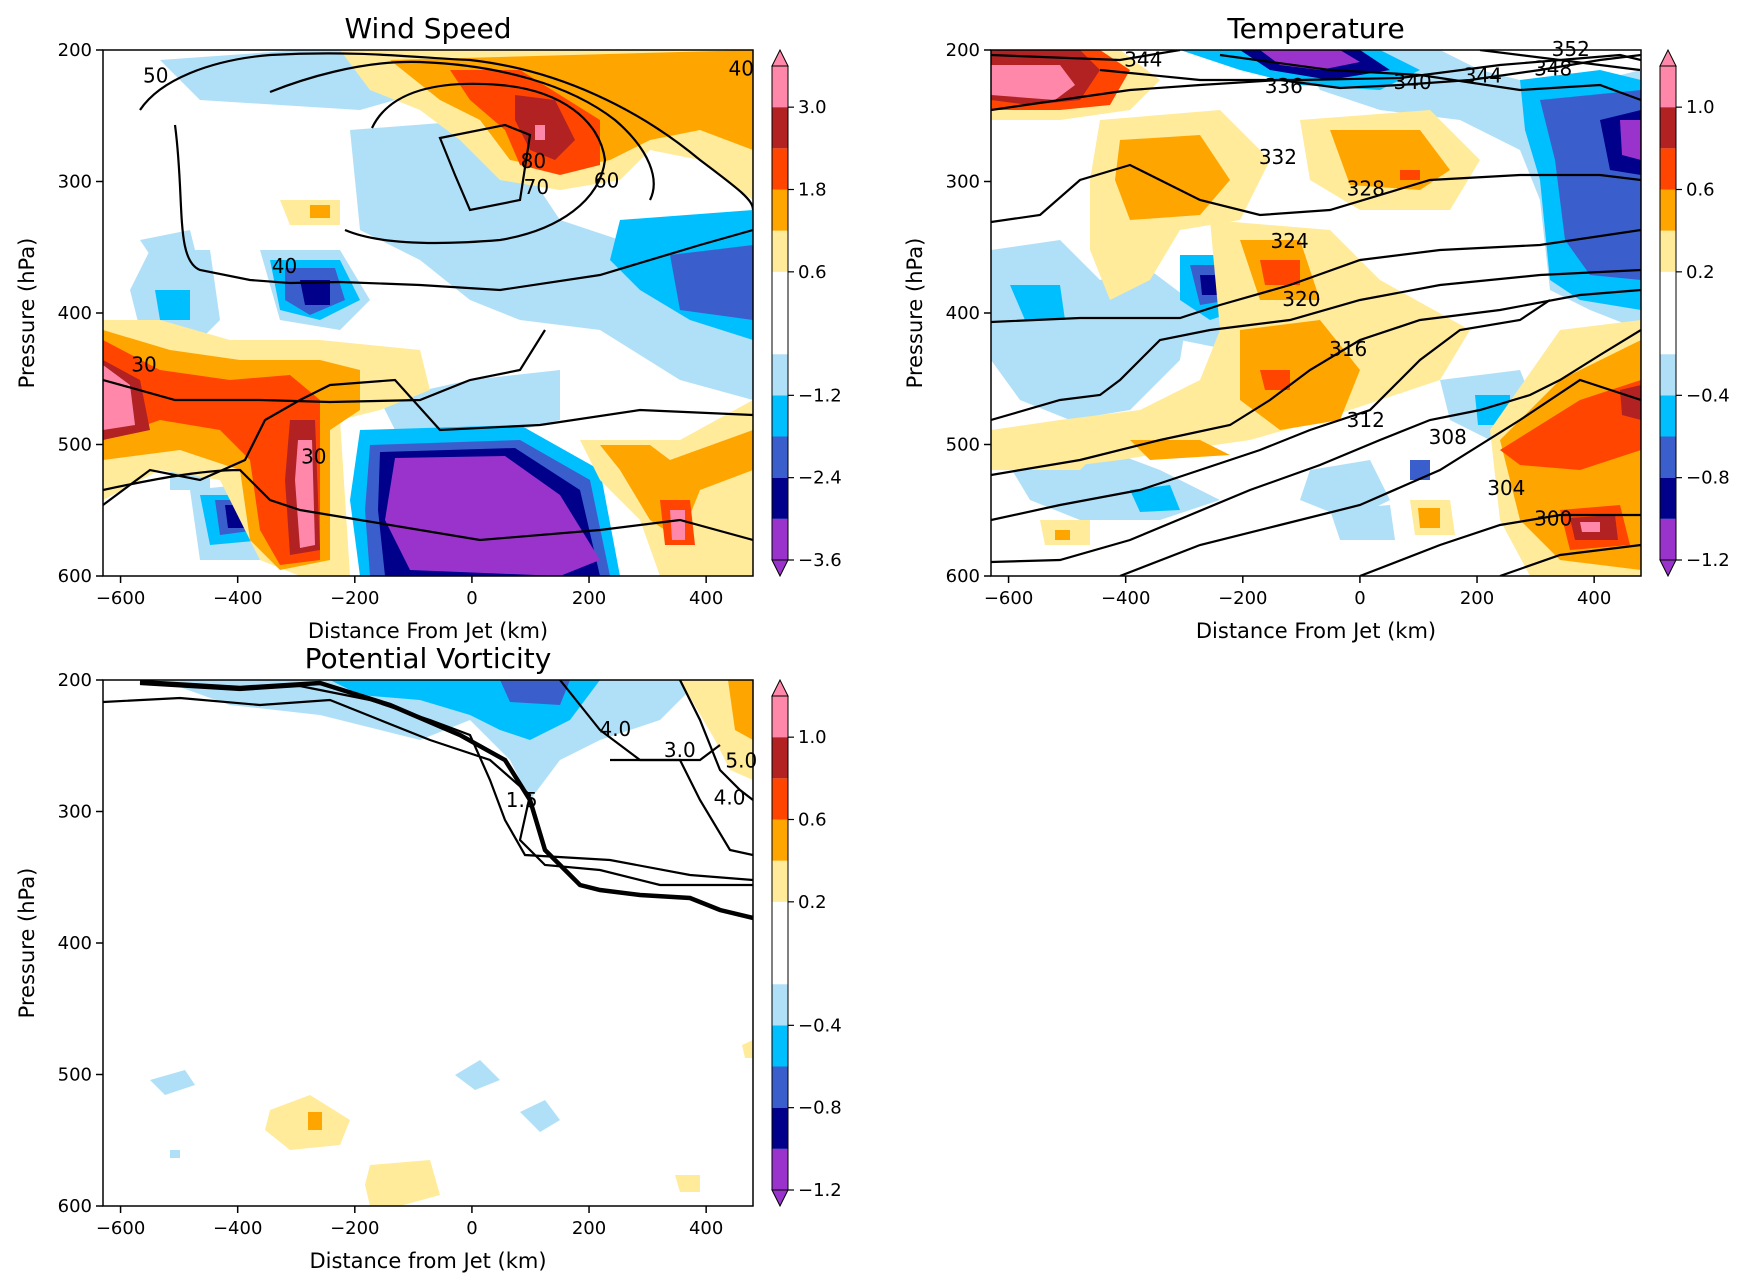 The width and height of the screenshot is (1747, 1288). What do you see at coordinates (780, 1198) in the screenshot?
I see `colorbar-extend-min` at bounding box center [780, 1198].